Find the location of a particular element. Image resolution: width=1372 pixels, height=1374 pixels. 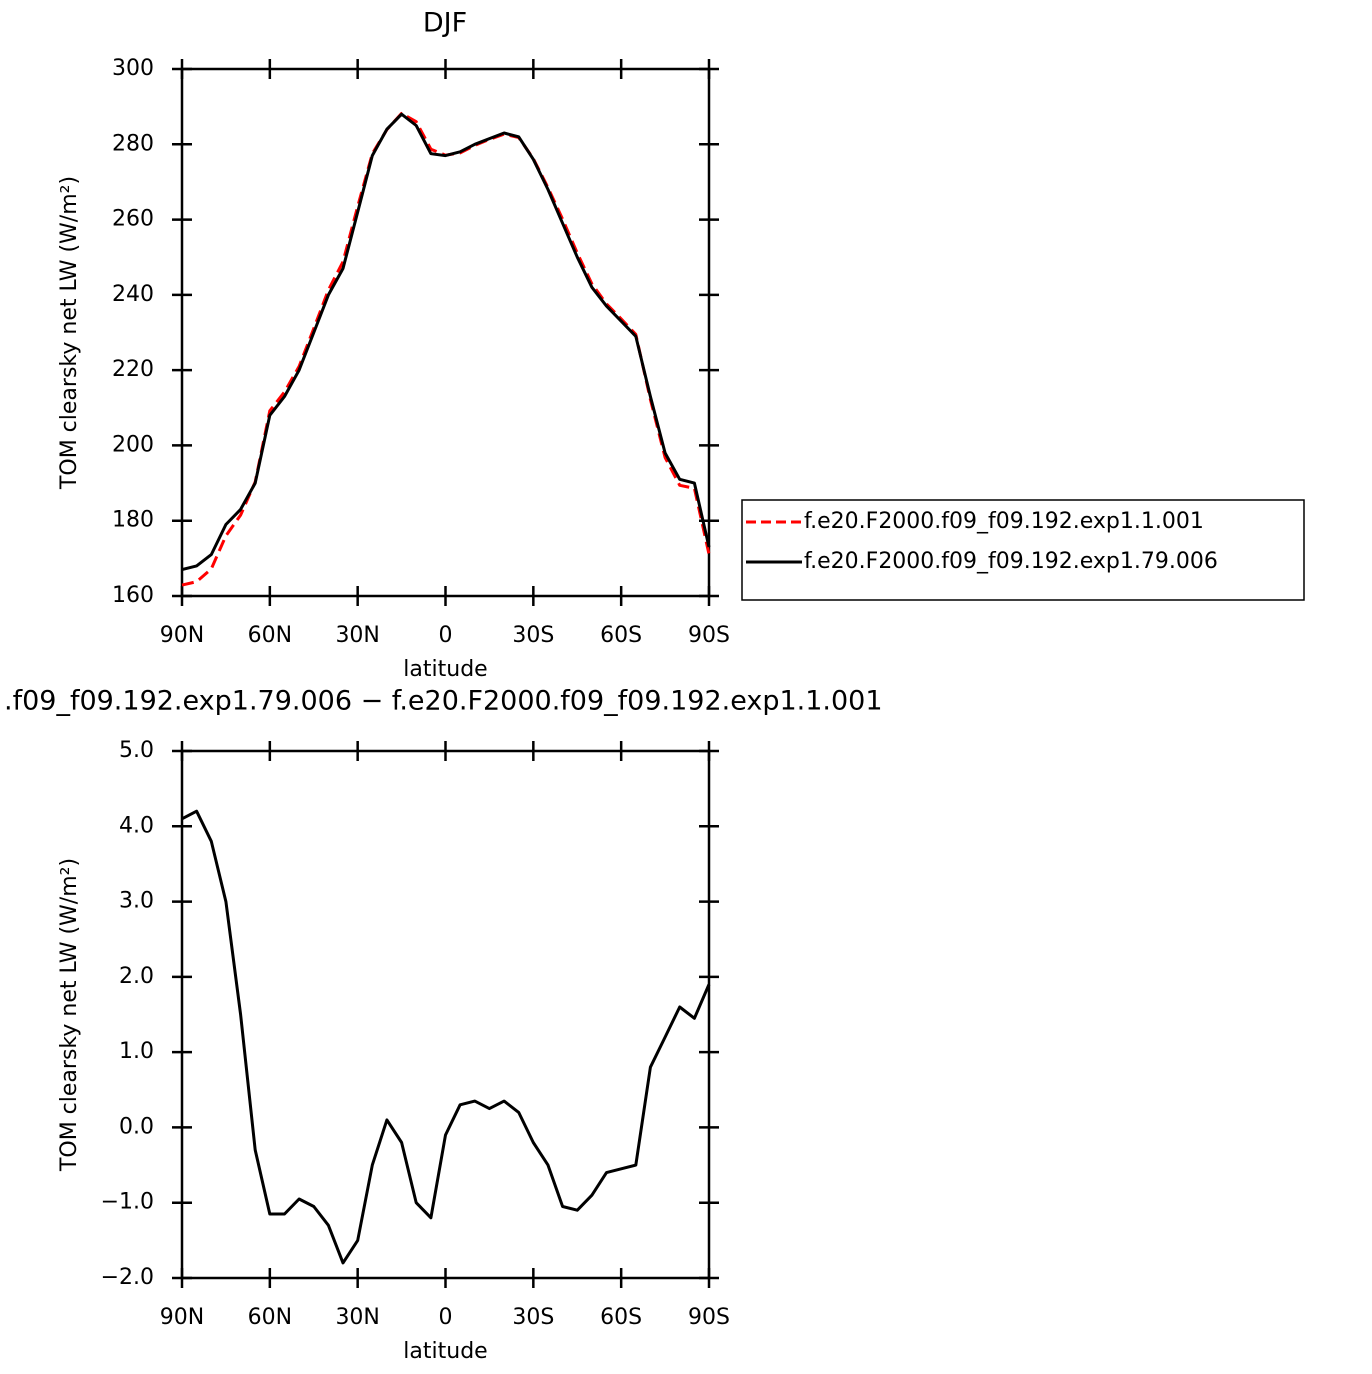

y-tick-label: 2.0 is located at coordinates (136, 976).